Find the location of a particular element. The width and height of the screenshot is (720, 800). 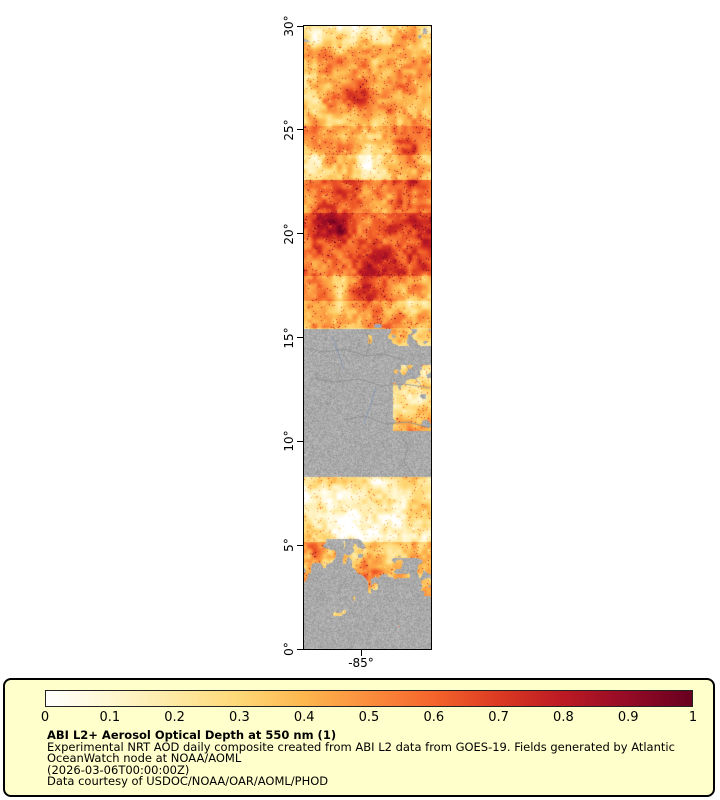

colorbar-tick-label: 0.2 is located at coordinates (174, 717).